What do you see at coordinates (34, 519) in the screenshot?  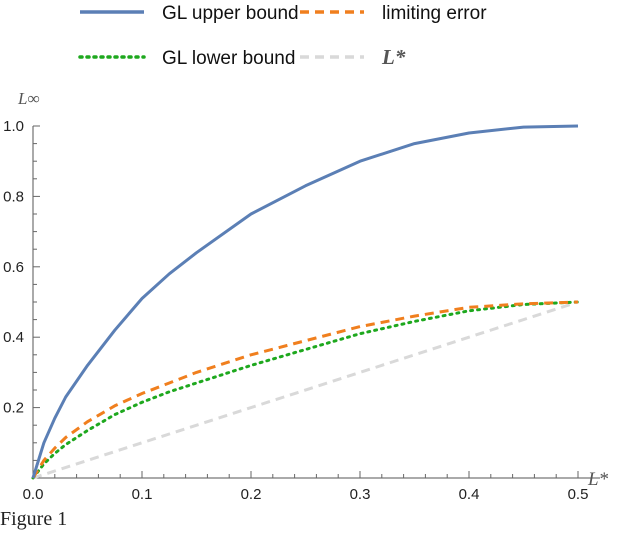 I see `figure-caption: Figure 1` at bounding box center [34, 519].